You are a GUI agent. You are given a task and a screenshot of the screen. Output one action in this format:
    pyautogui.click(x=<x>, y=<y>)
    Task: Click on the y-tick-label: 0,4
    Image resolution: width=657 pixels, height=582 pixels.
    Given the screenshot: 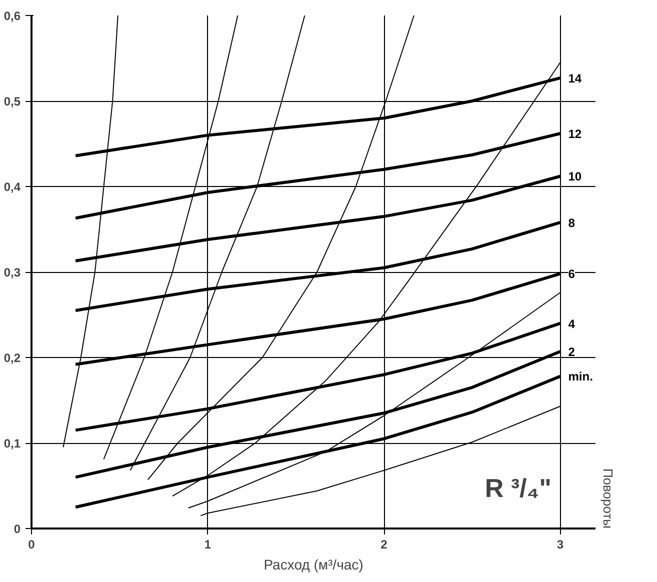 What is the action you would take?
    pyautogui.click(x=12, y=187)
    